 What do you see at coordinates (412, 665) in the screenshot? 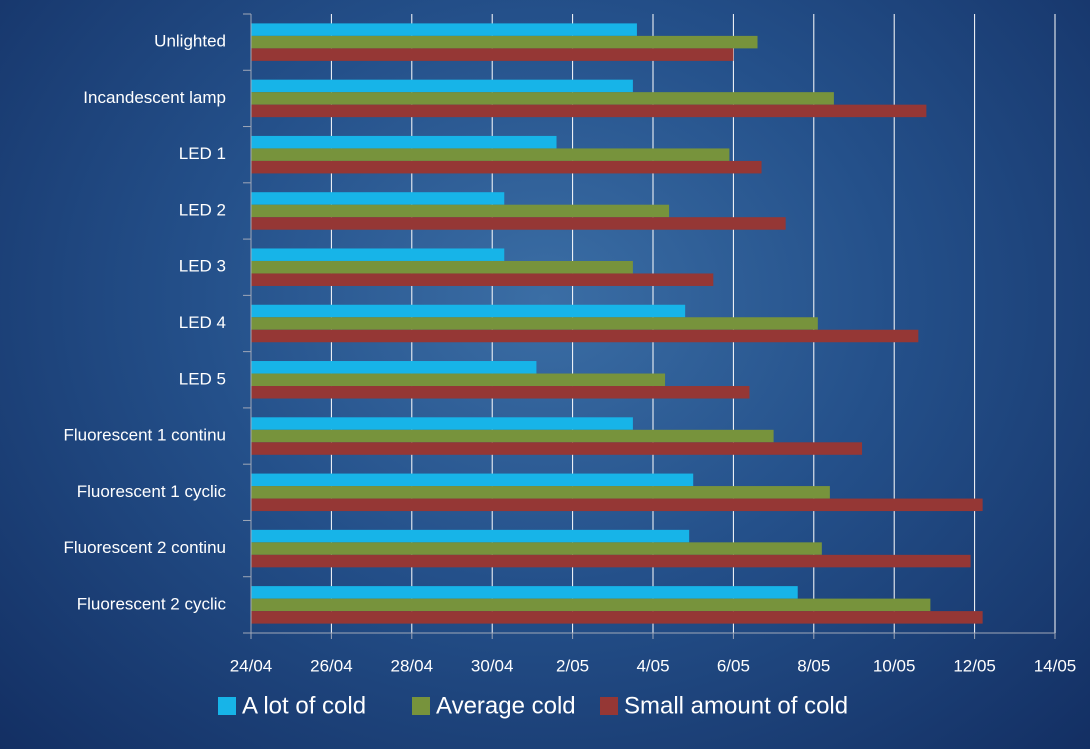
I see `x-tick-label: 28/04` at bounding box center [412, 665].